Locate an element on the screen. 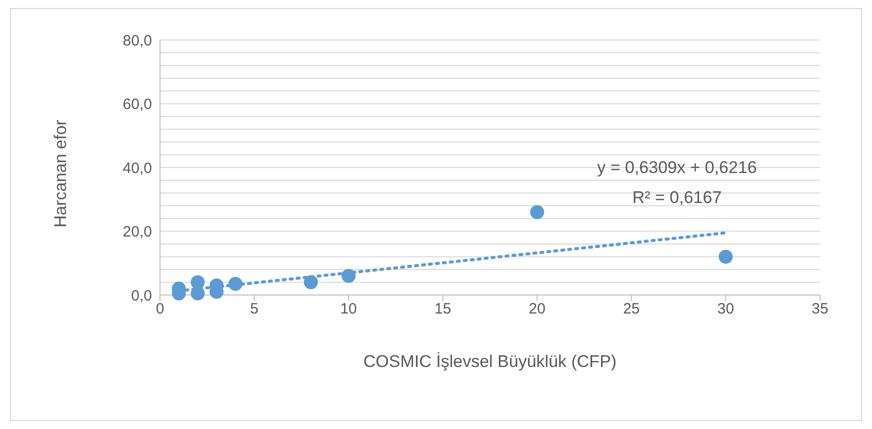 The image size is (872, 429). x-tick-label: 5 is located at coordinates (254, 309).